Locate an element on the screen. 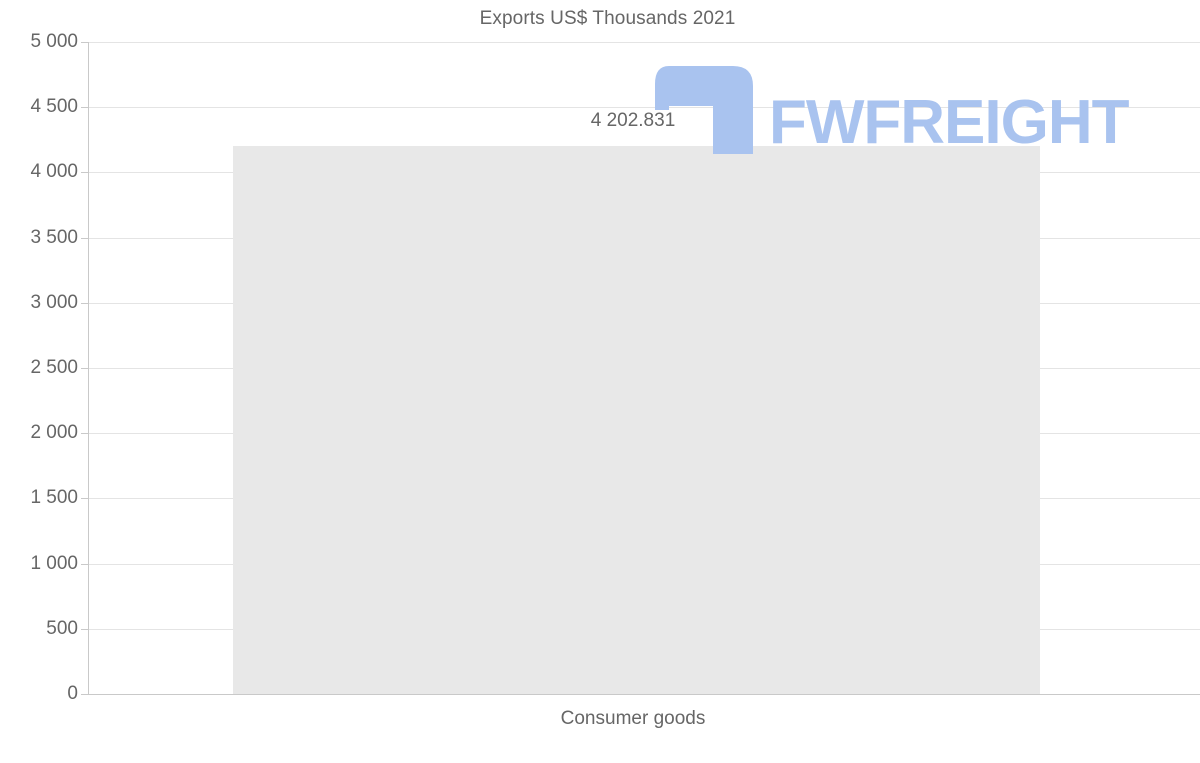 This screenshot has width=1200, height=763. chart-title: Exports US$ Thousands 2021 is located at coordinates (607, 18).